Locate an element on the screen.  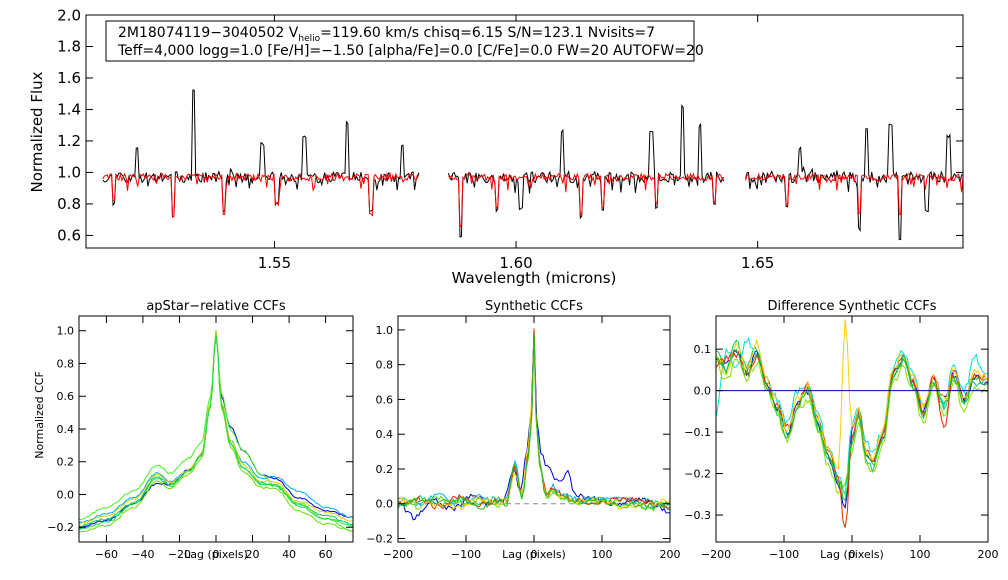
apstar-ccf-x-tick-label: 0 is located at coordinates (216, 554).